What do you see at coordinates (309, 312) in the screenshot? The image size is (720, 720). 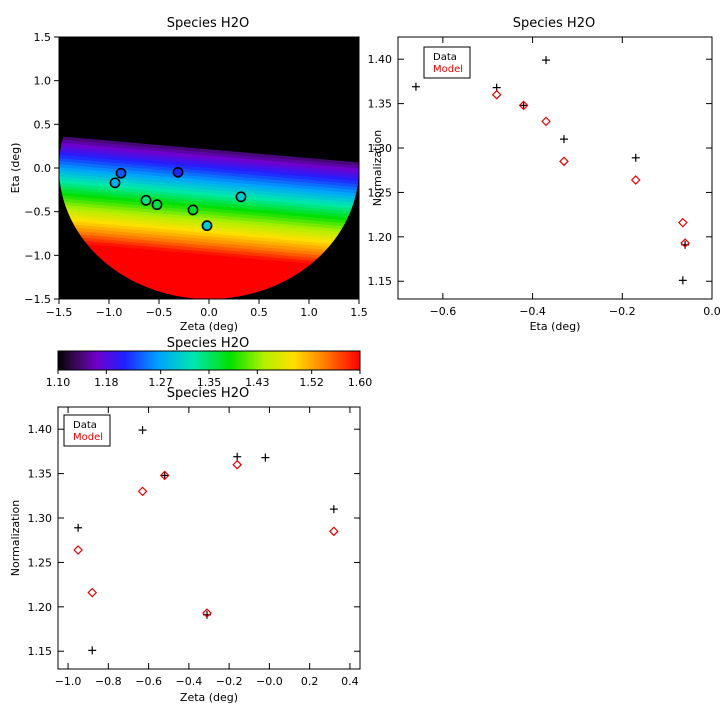 I see `map-xtick-label: 1.0` at bounding box center [309, 312].